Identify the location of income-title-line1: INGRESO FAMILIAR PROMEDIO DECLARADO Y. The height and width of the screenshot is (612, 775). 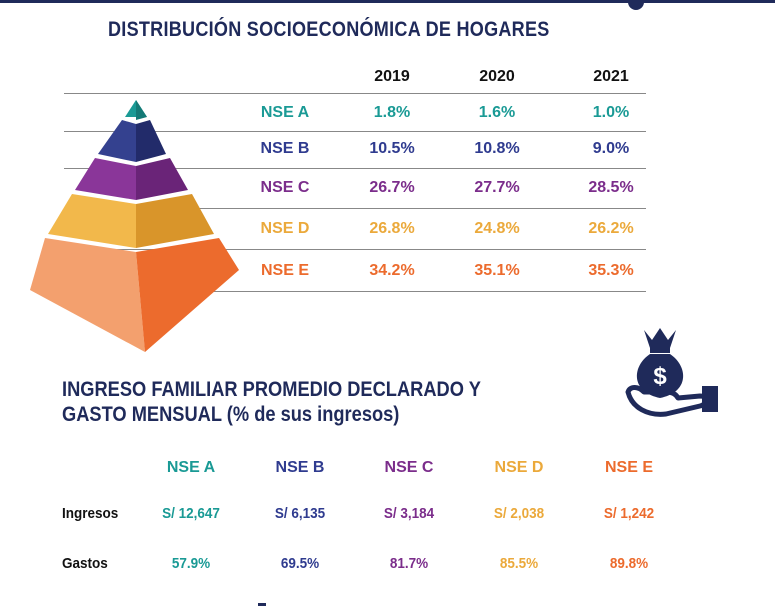
(271, 389).